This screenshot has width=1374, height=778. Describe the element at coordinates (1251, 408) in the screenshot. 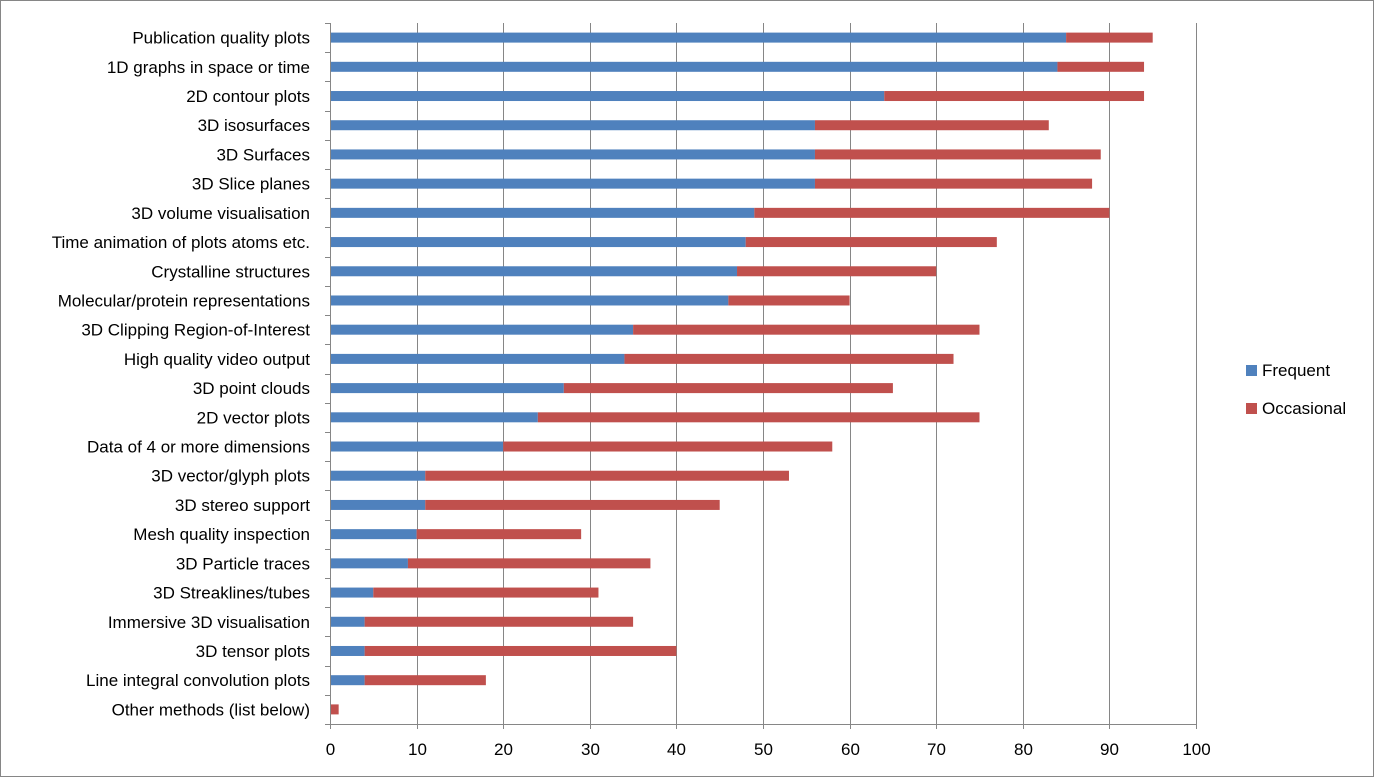

I see `legend-swatch-occasional` at that location.